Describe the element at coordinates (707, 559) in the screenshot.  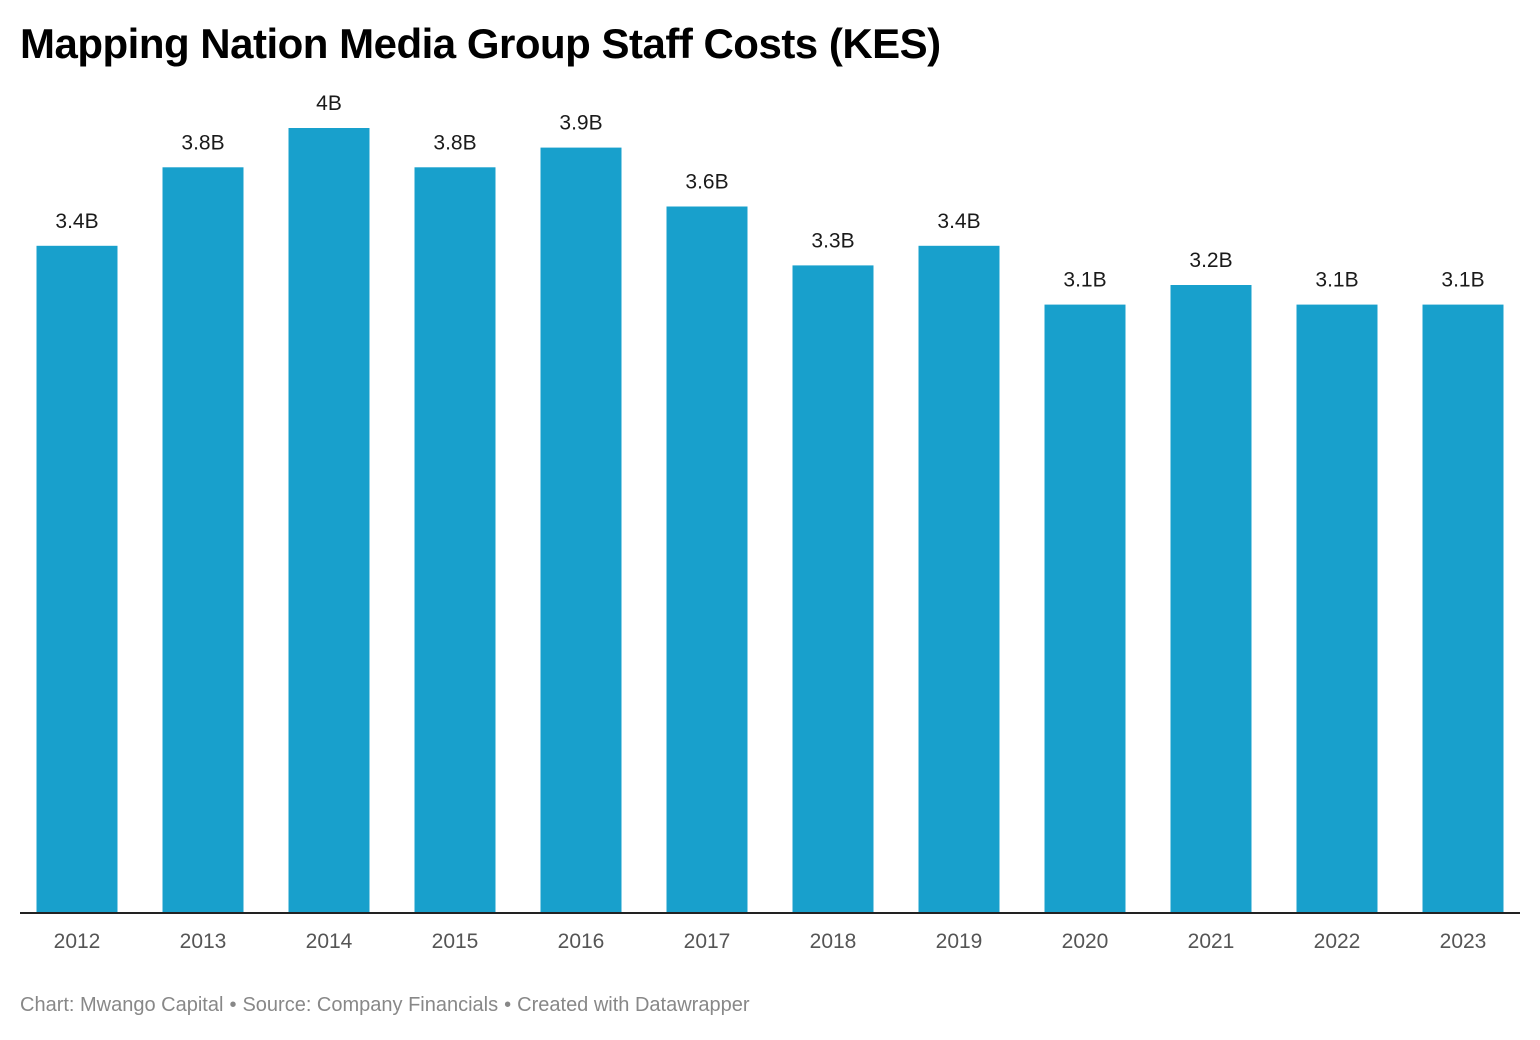
I see `bar-2017` at that location.